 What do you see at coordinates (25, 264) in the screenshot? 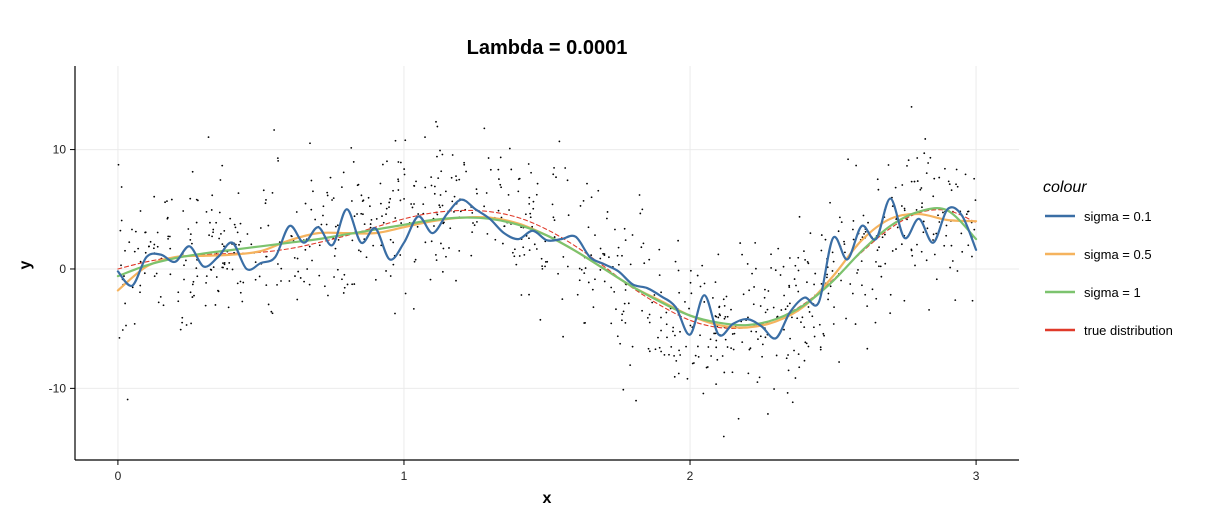
I see `y-axis-title: y` at bounding box center [25, 264].